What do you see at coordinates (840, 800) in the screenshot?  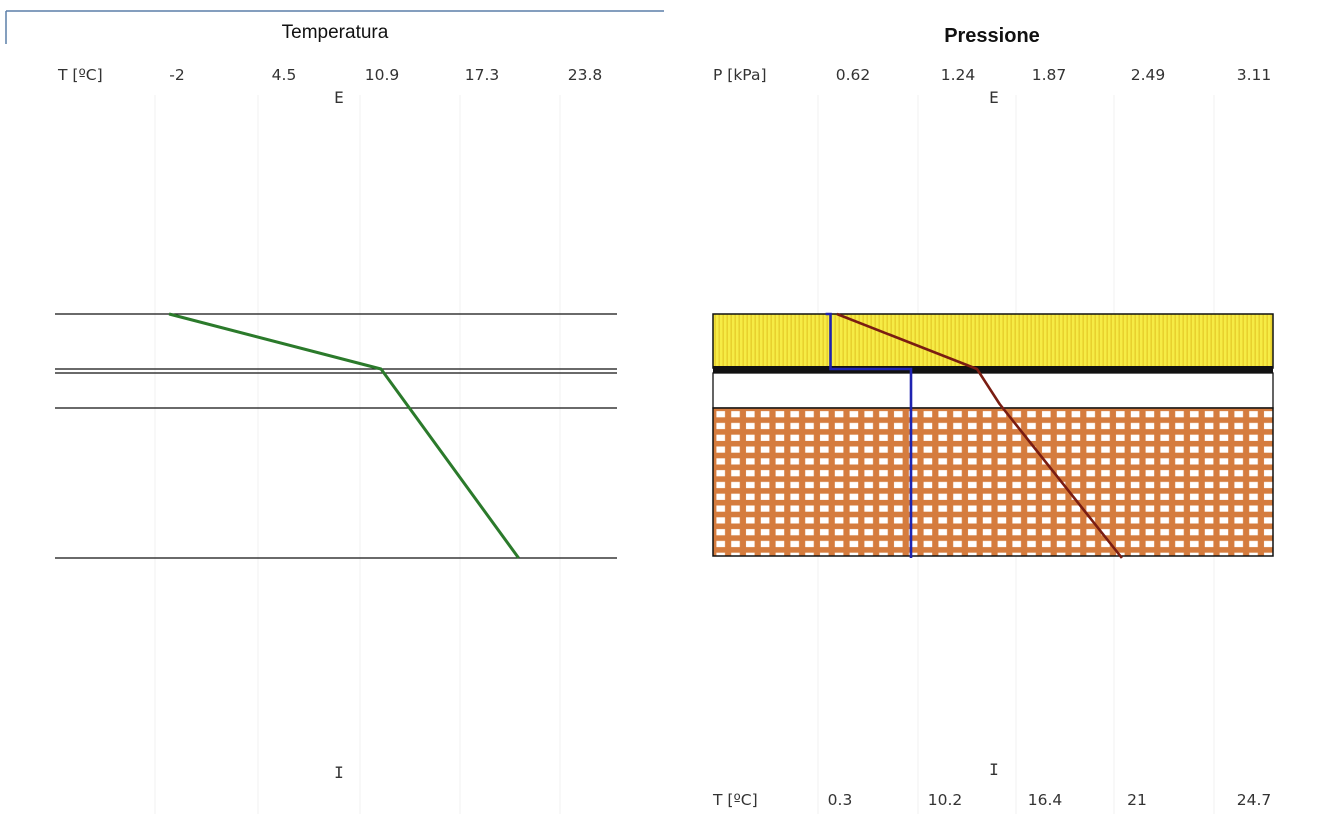 I see `pressure-temperature-tick-label: 0.3` at bounding box center [840, 800].